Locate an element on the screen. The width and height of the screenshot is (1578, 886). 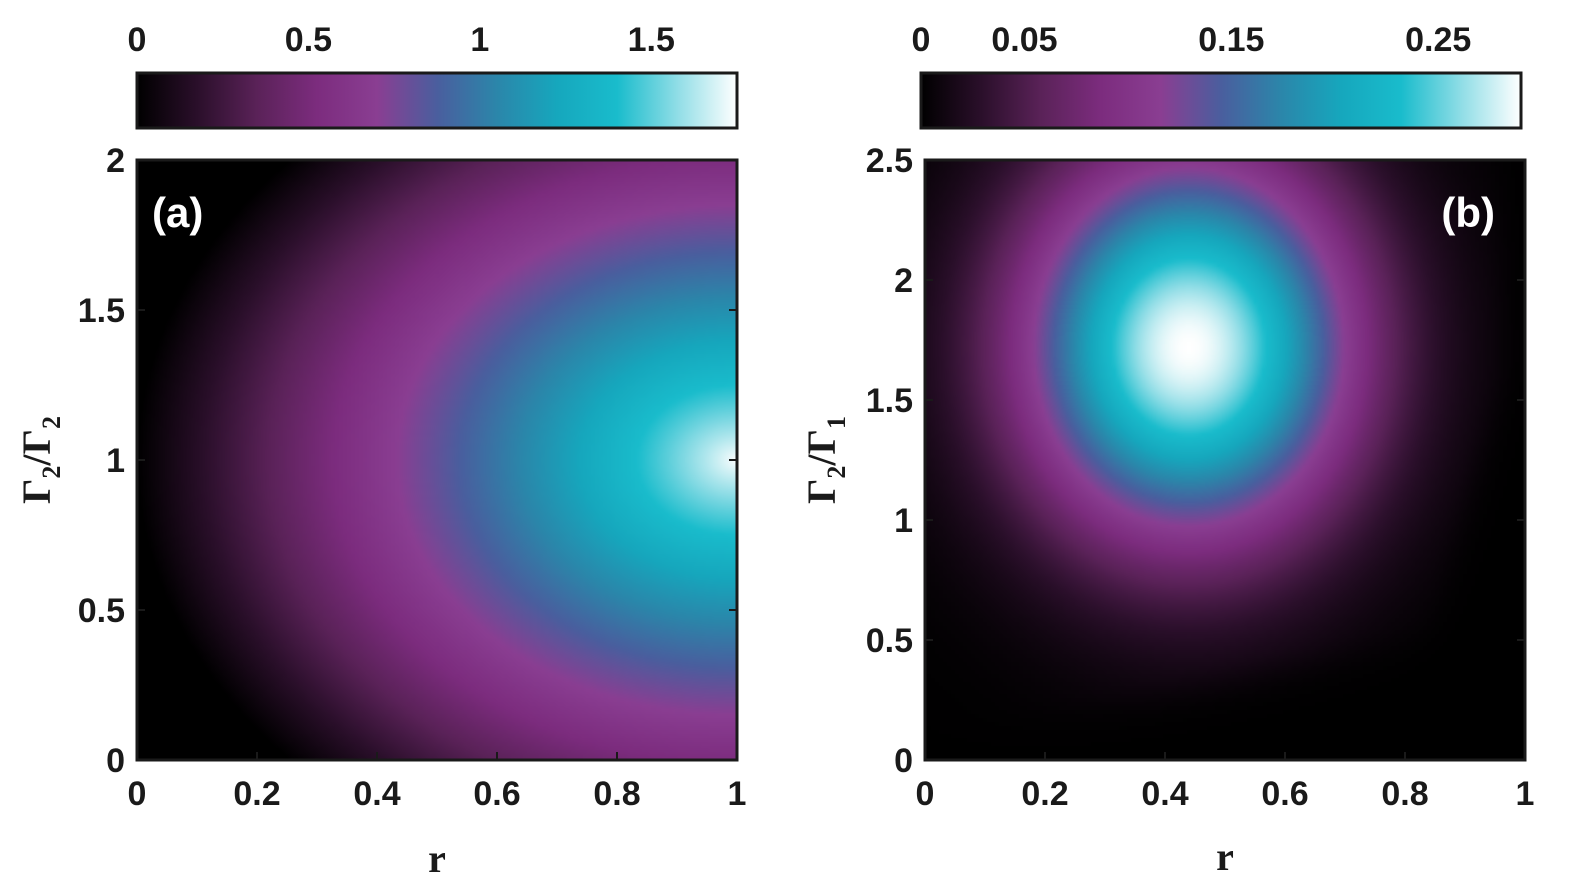
y-axis-label-a-sub2: 2 is located at coordinates (51, 422).